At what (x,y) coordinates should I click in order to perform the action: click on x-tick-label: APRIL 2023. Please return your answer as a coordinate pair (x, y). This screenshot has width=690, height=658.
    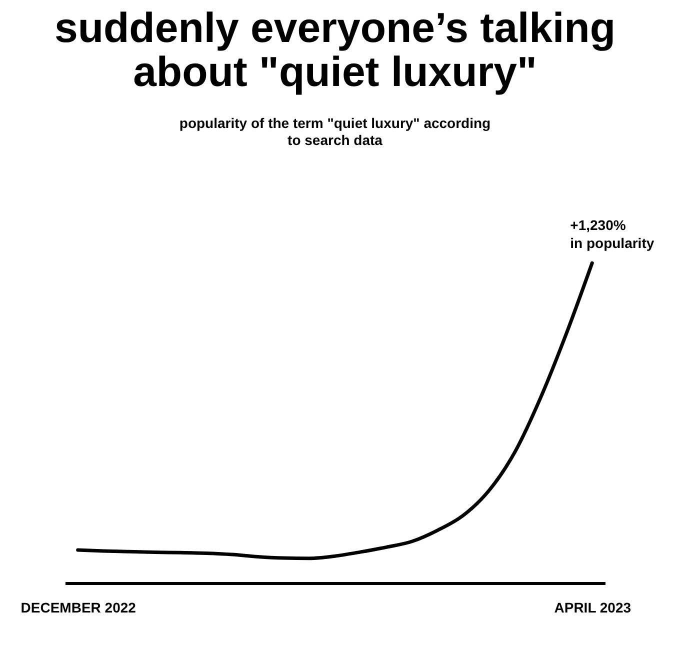
    Looking at the image, I should click on (593, 608).